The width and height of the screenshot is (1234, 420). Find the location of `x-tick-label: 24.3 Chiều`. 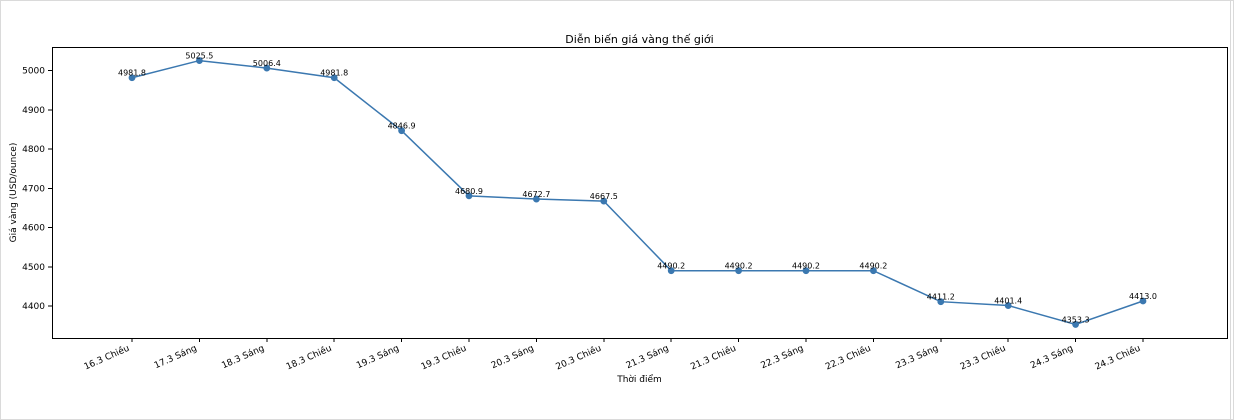

x-tick-label: 24.3 Chiều is located at coordinates (1117, 358).